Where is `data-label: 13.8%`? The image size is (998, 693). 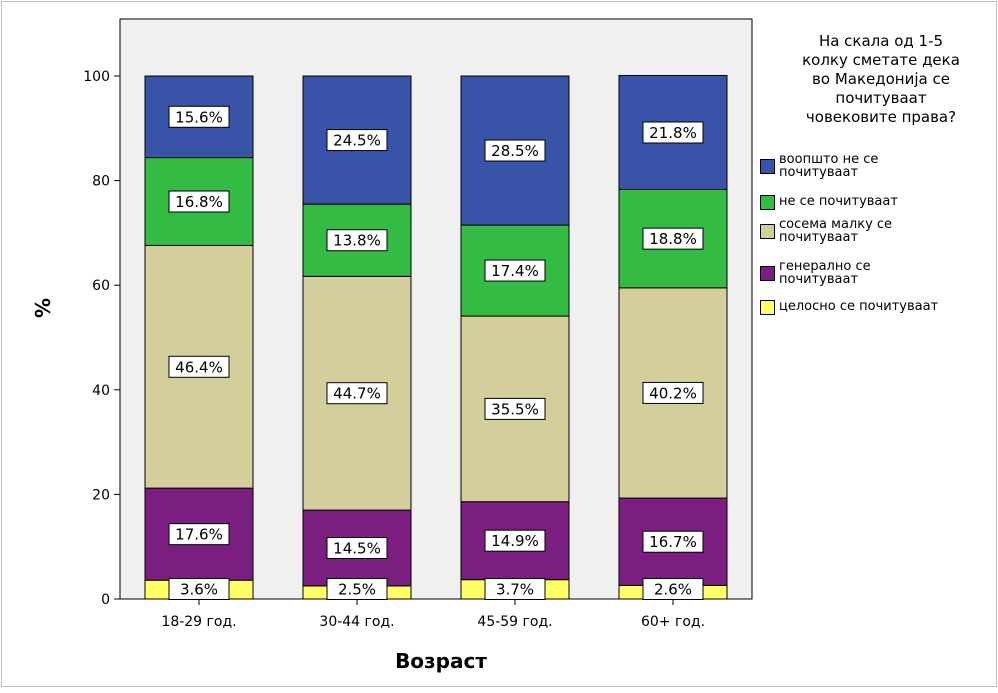 data-label: 13.8% is located at coordinates (357, 241).